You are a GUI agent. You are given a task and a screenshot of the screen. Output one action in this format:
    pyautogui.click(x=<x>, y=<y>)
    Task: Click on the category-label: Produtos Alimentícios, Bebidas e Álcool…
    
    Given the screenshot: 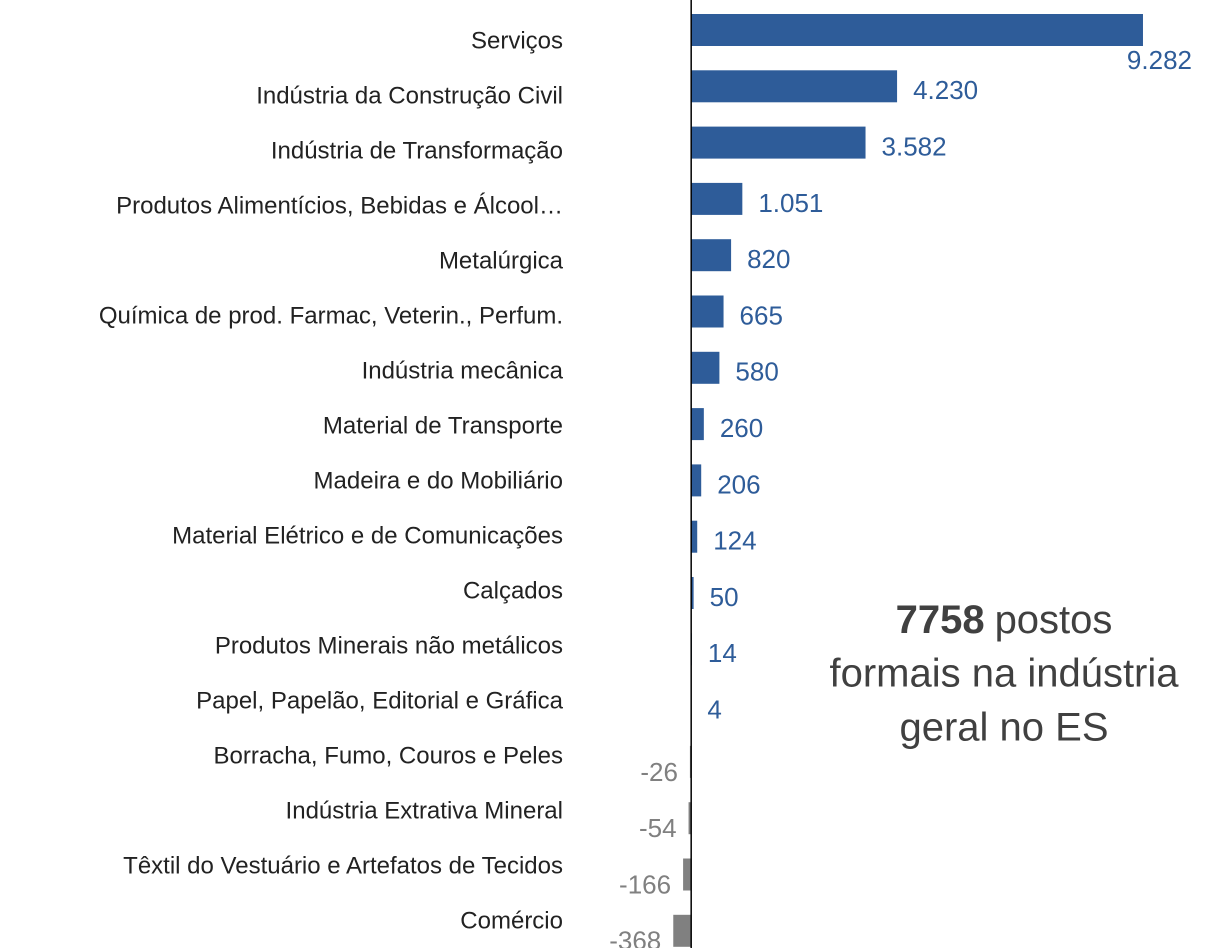 What is the action you would take?
    pyautogui.click(x=339, y=205)
    